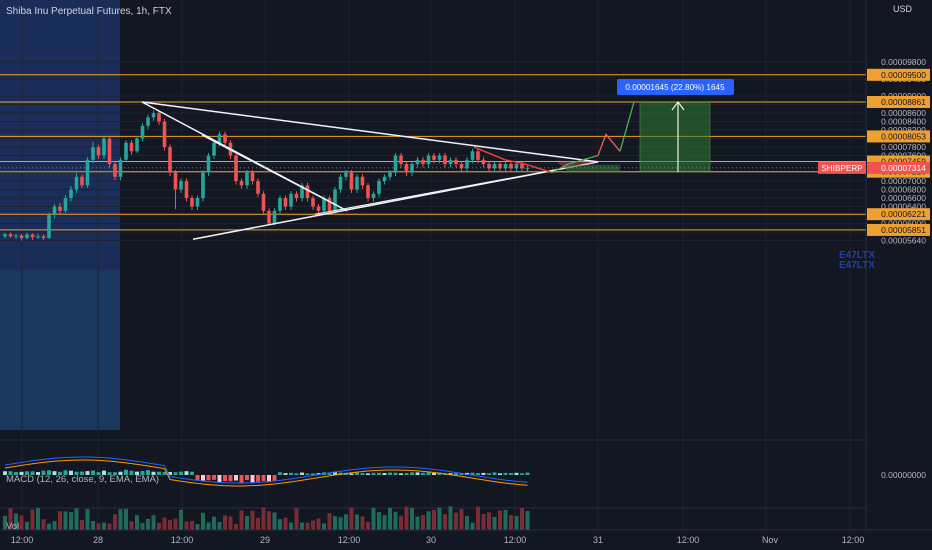 This screenshot has width=932, height=550. What do you see at coordinates (903, 475) in the screenshot?
I see `macd-zero-label: 0.00000000` at bounding box center [903, 475].